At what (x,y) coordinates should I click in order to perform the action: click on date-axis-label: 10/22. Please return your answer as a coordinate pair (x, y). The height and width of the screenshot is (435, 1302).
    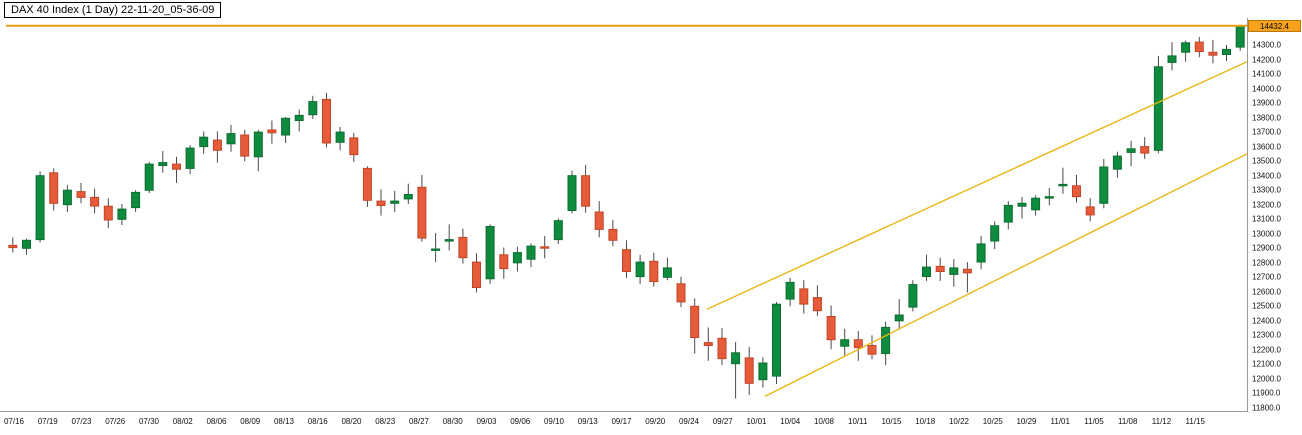
    Looking at the image, I should click on (959, 421).